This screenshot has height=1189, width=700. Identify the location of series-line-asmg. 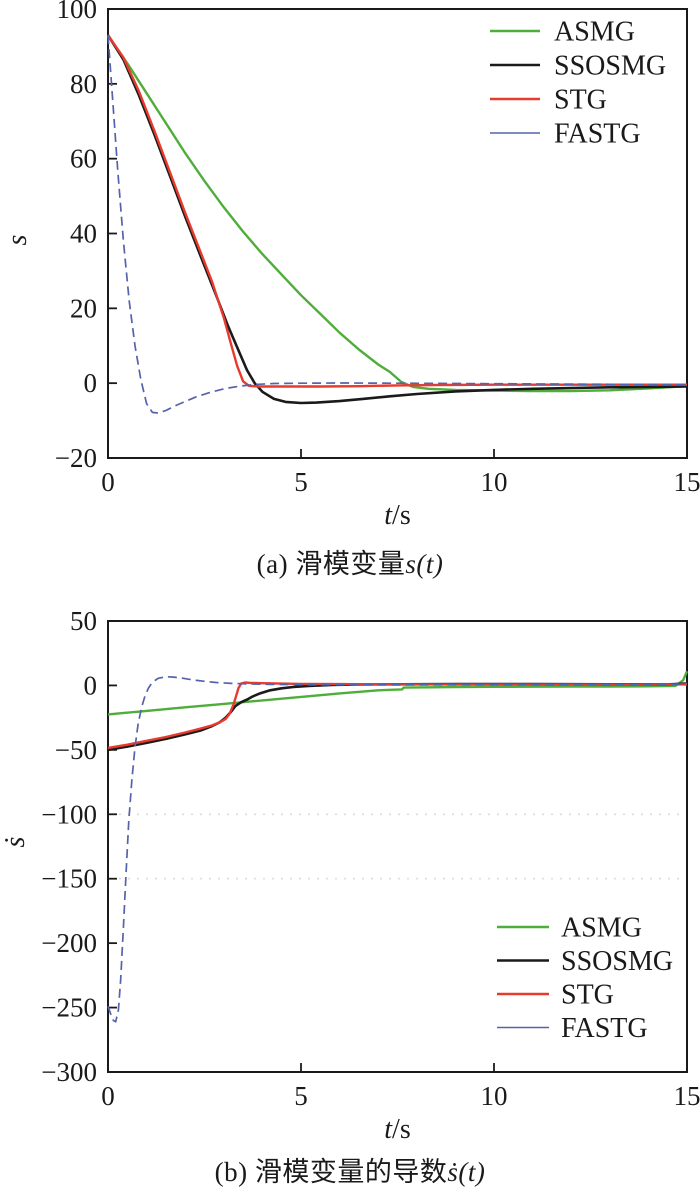
(398, 693).